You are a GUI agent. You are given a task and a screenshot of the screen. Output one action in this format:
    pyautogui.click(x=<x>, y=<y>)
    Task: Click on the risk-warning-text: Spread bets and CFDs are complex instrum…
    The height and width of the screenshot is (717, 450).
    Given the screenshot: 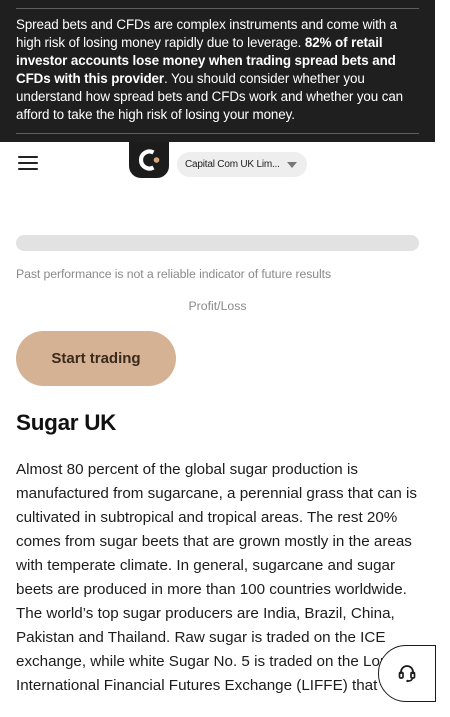 What is the action you would take?
    pyautogui.click(x=218, y=70)
    